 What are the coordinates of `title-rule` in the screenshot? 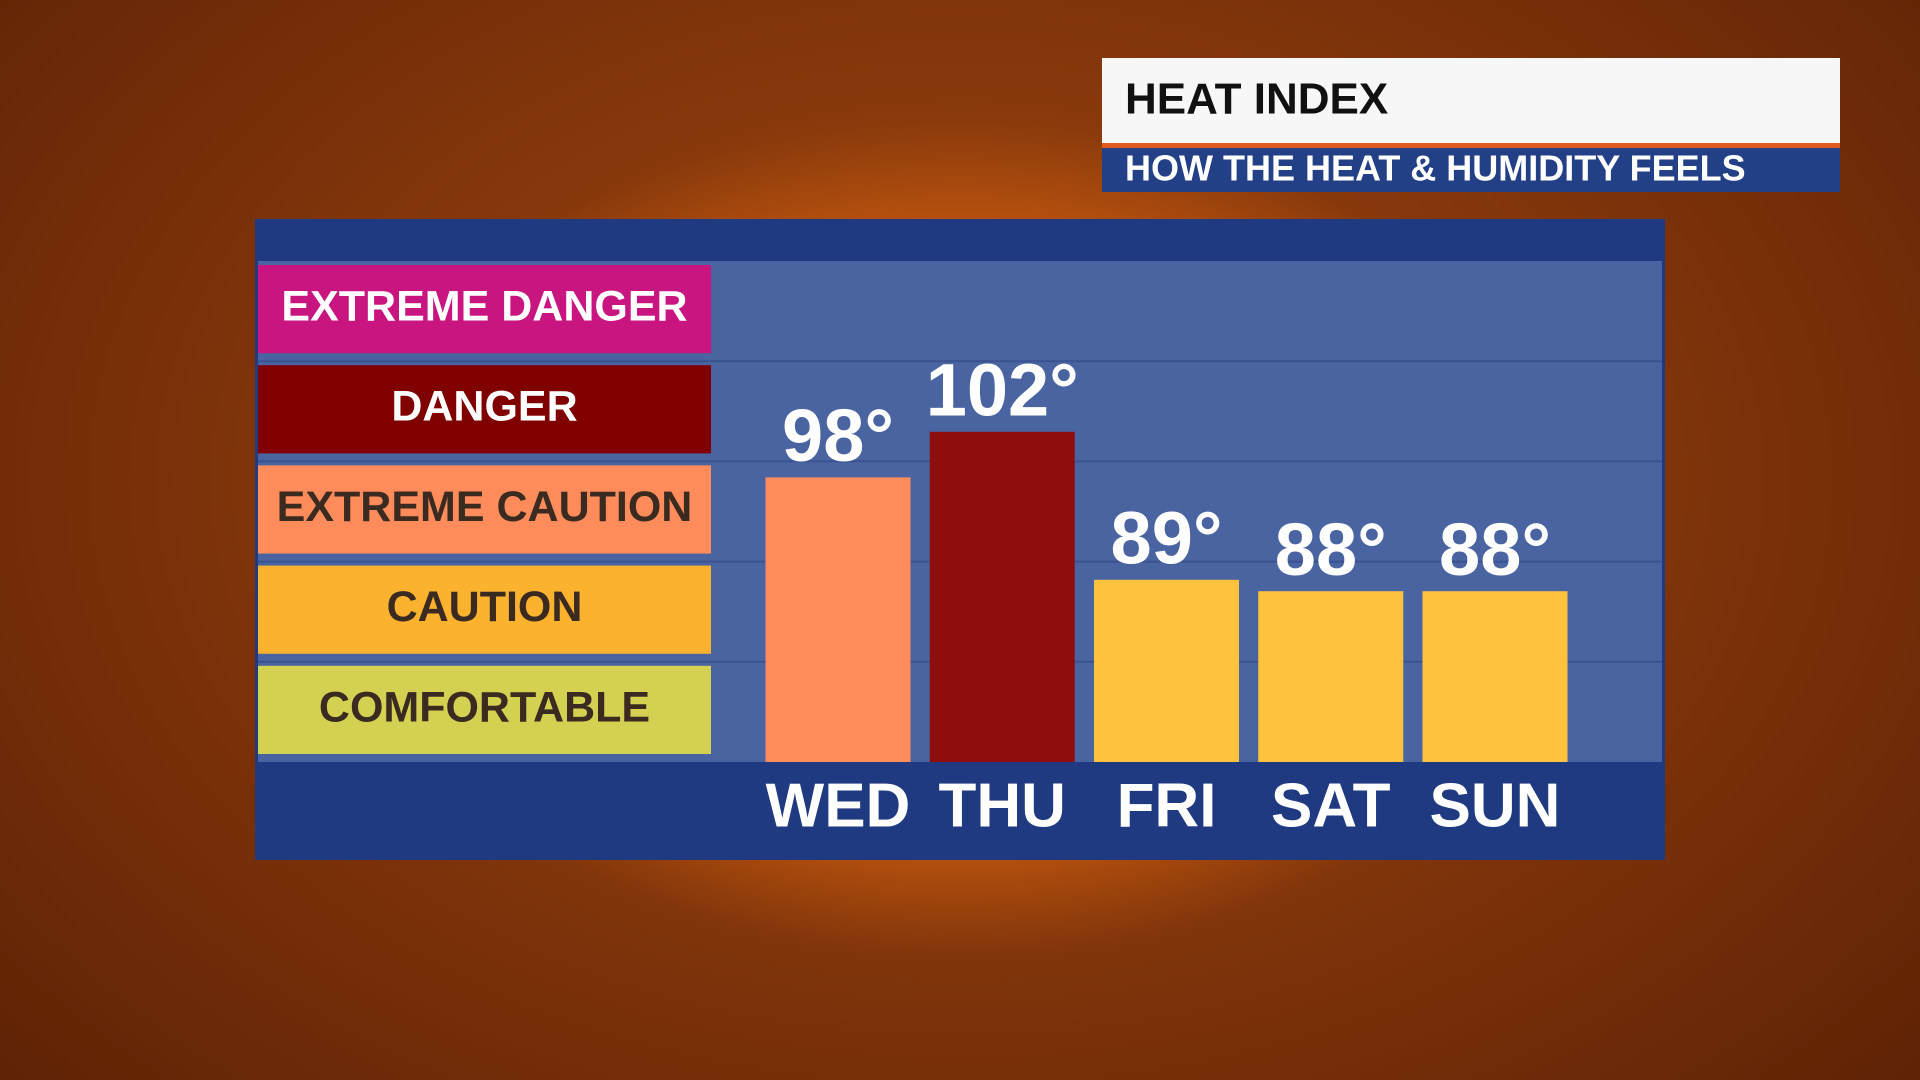 It's located at (1471, 145).